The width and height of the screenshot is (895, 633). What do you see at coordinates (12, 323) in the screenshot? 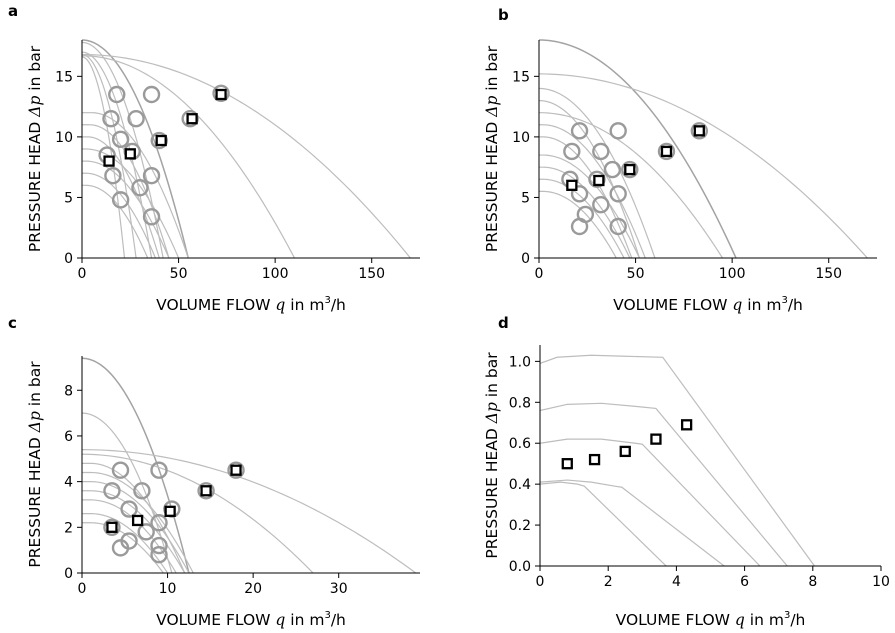
I see `panel-letter: c` at bounding box center [12, 323].